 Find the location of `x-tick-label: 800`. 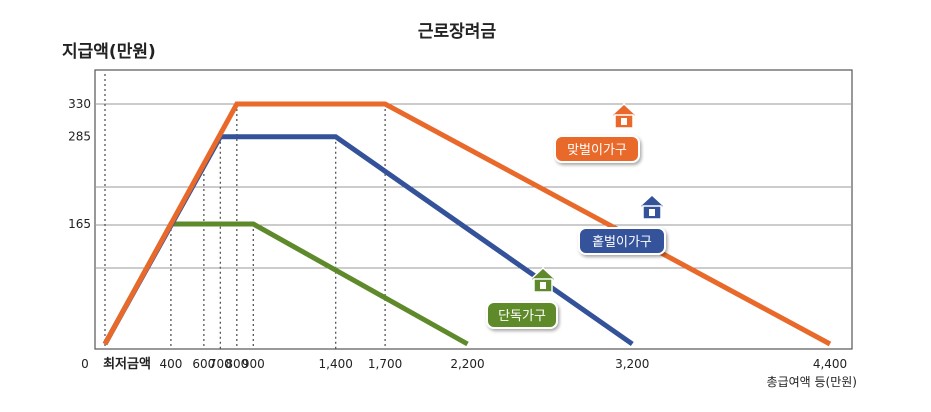

x-tick-label: 800 is located at coordinates (236, 364).